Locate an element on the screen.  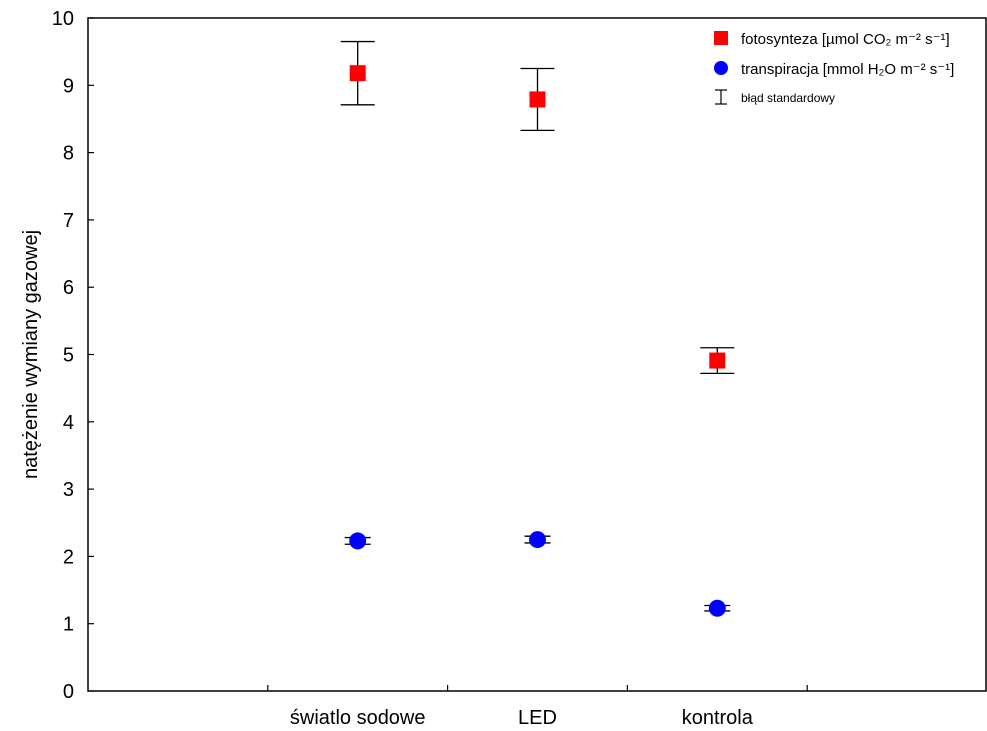
y-tick-label: 9 is located at coordinates (68, 86).